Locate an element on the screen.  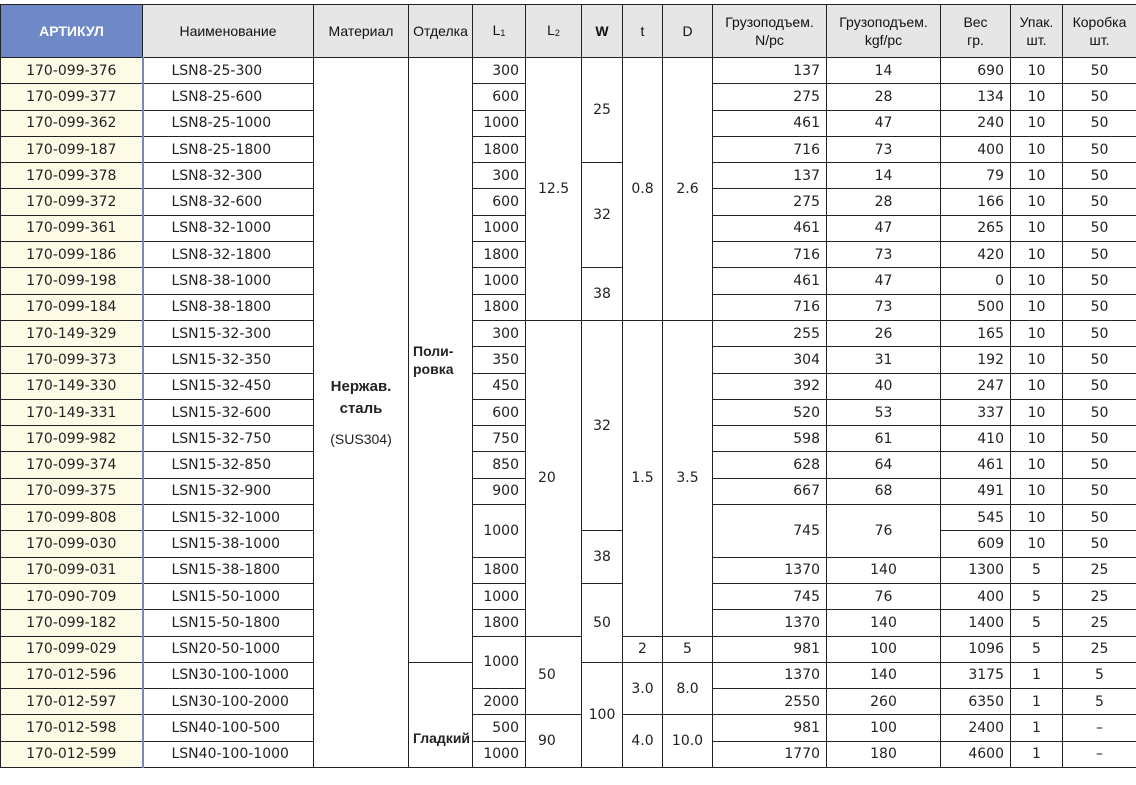
header-load-kgf-line1: Грузоподъем. is located at coordinates (883, 22).